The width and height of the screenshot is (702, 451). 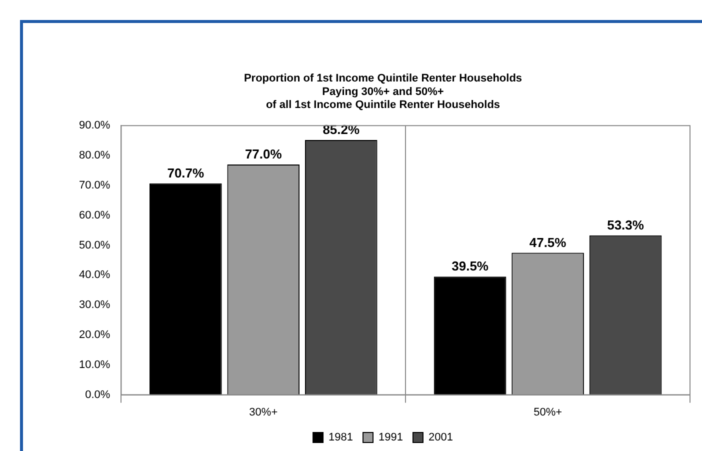 I want to click on data-label: 53.3%, so click(x=625, y=224).